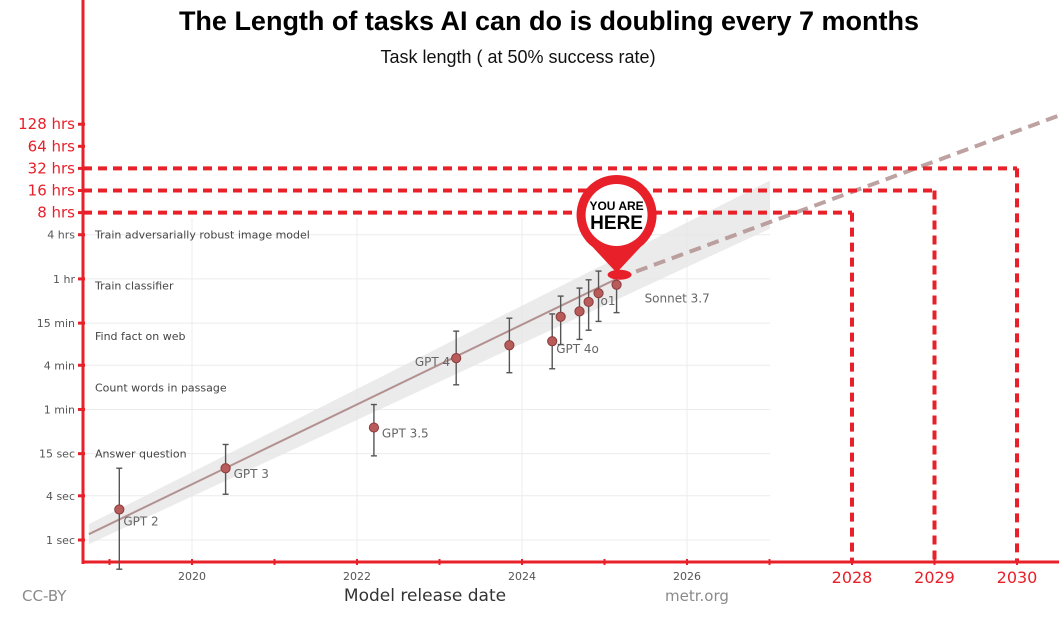 The image size is (1059, 627). Describe the element at coordinates (52, 146) in the screenshot. I see `y-tick-label-extended: 64 hrs` at that location.